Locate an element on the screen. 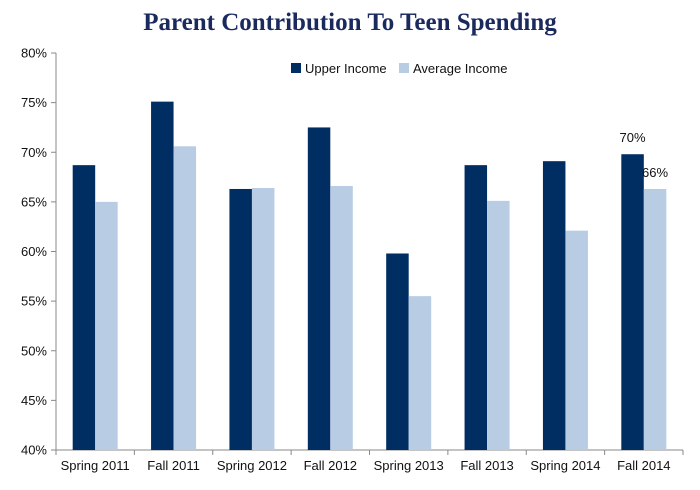  y-tick-label: 55% is located at coordinates (34, 301).